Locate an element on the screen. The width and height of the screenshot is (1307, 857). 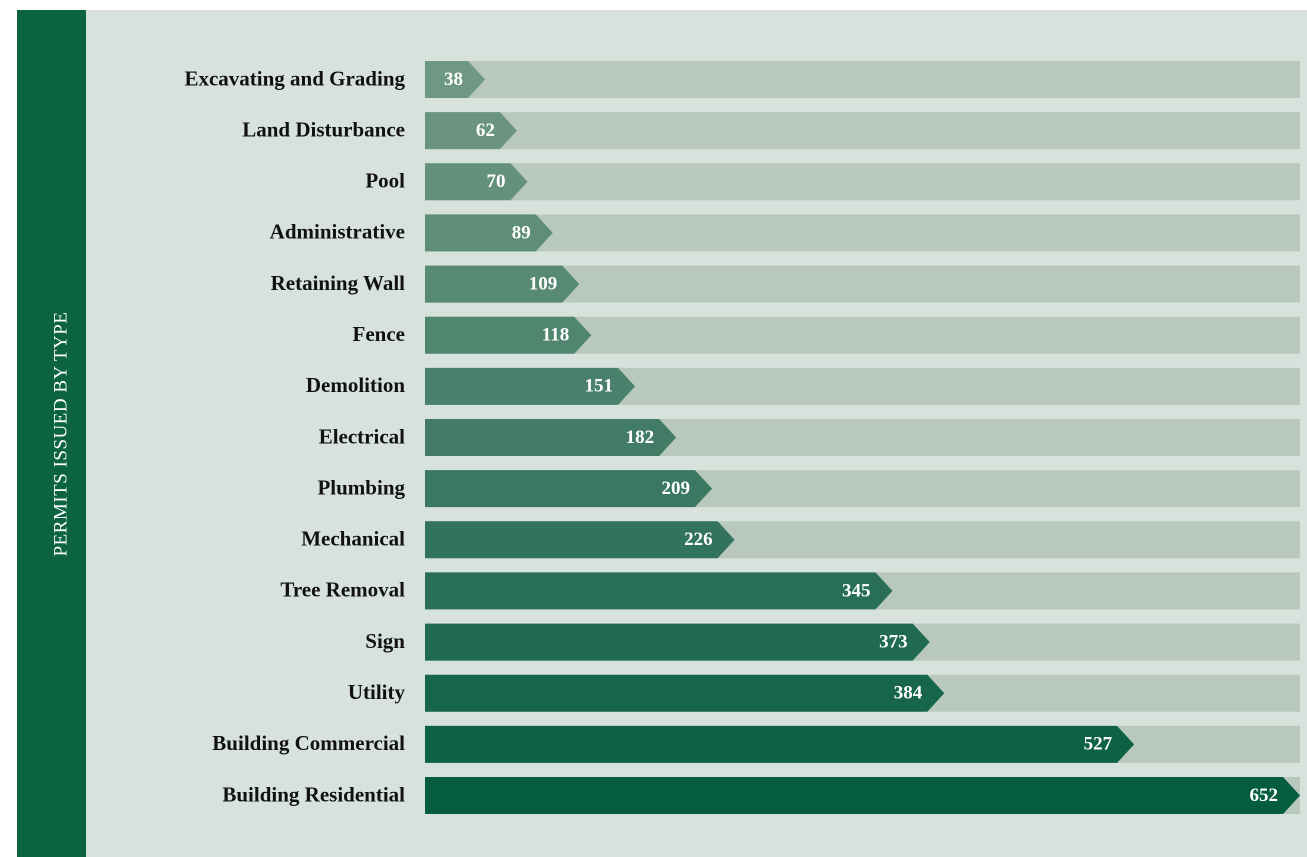
value-label: 62 is located at coordinates (485, 130).